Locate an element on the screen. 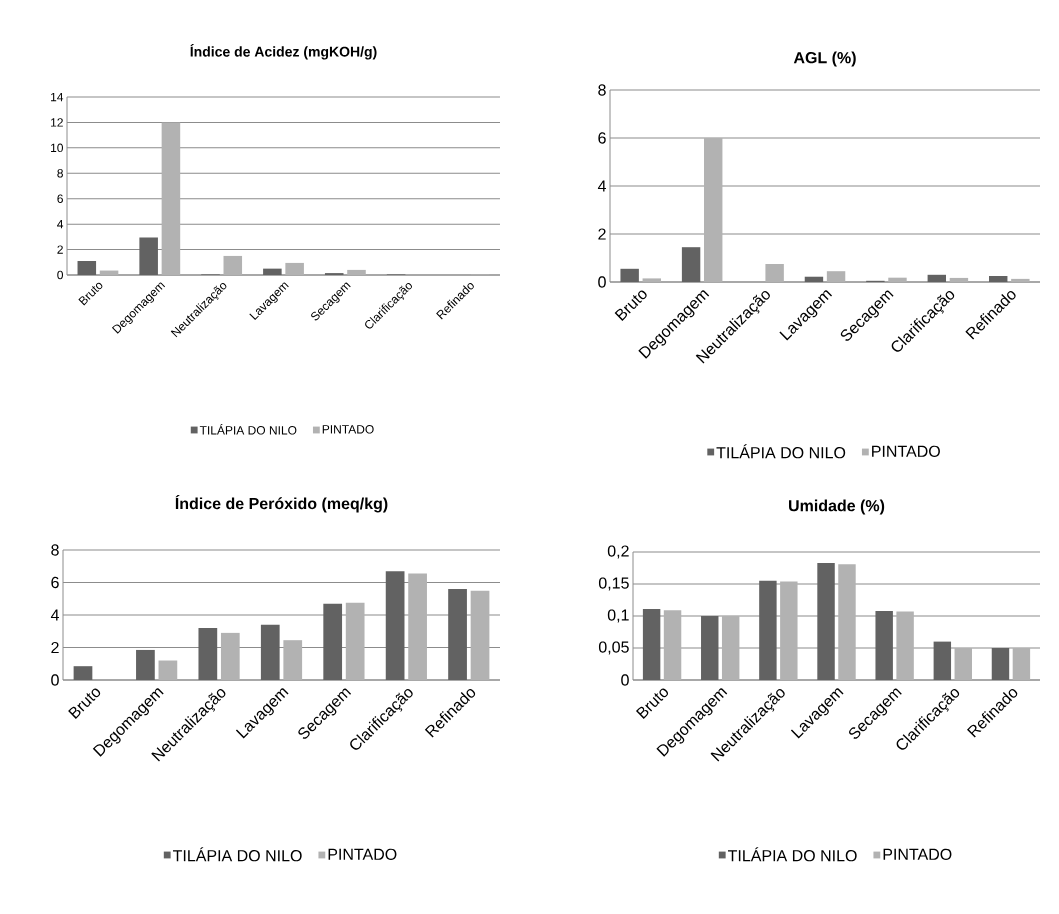  chart-title: Índice de Acidez (mgKOH/g) is located at coordinates (283, 52).